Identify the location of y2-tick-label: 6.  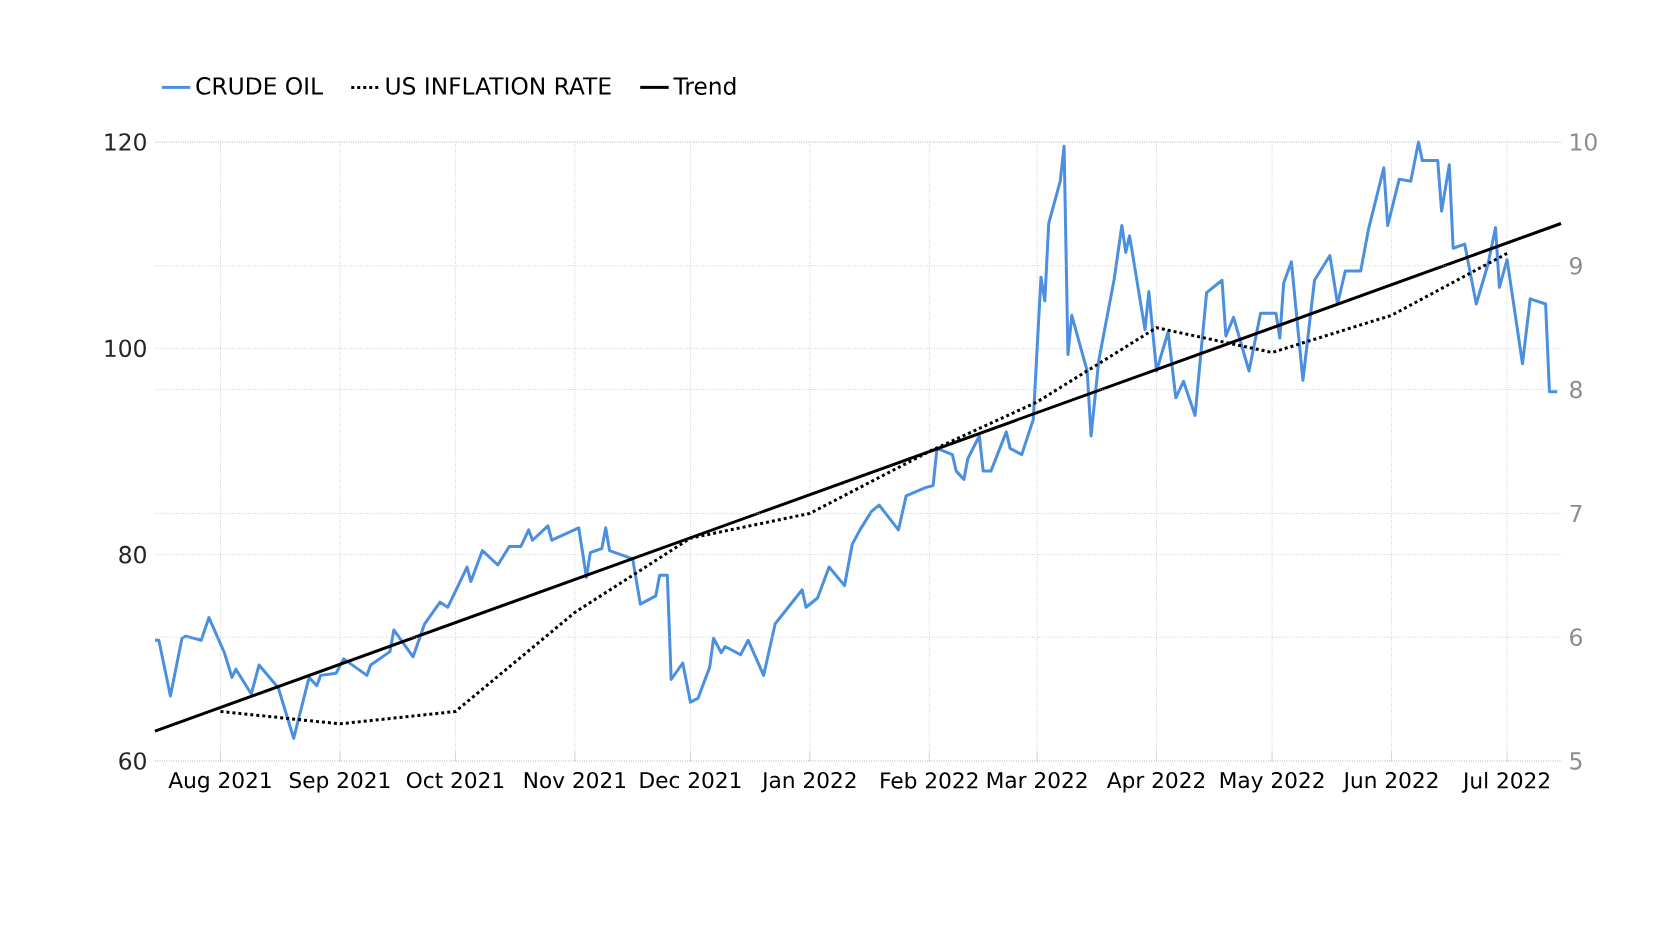
(1576, 637).